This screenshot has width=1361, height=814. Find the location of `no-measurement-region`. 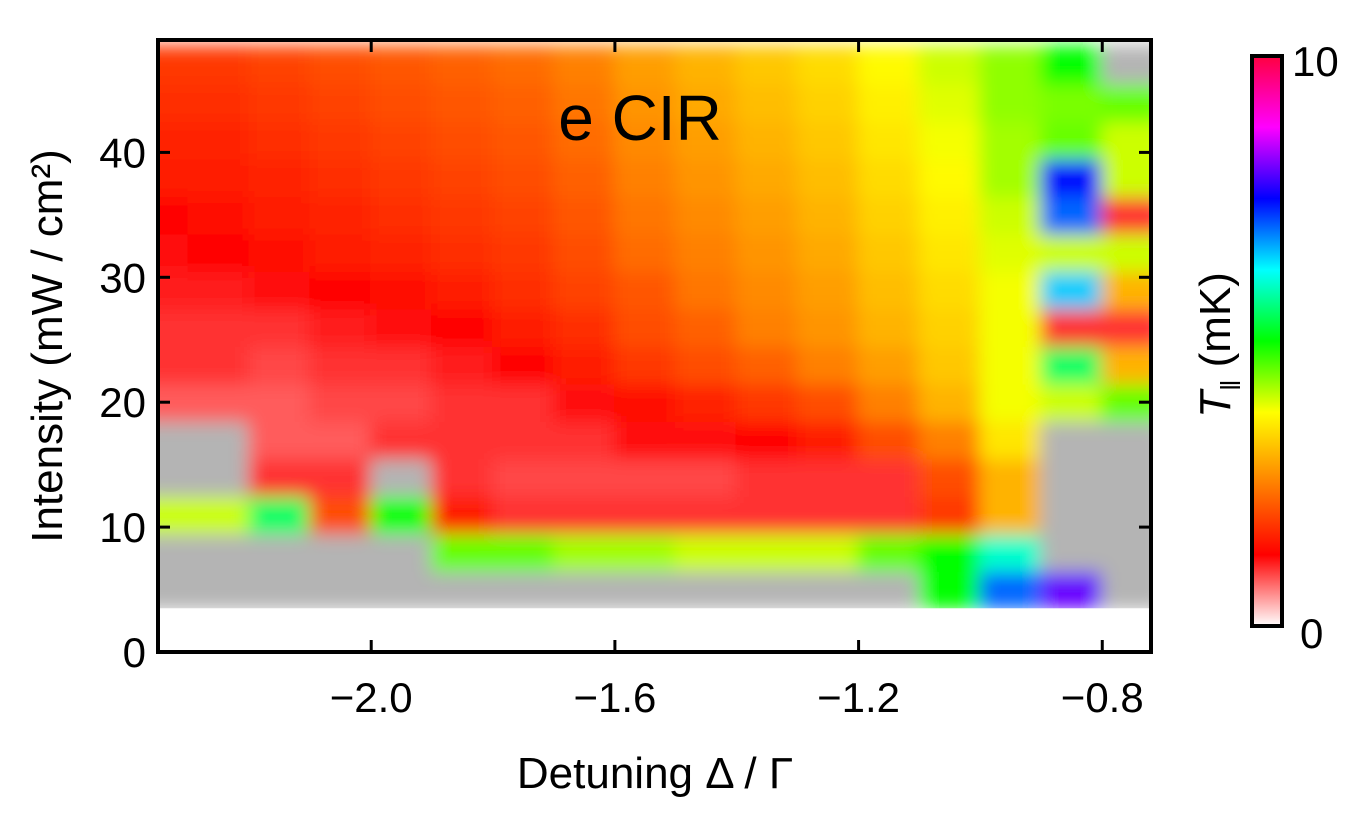

no-measurement-region is located at coordinates (654, 630).